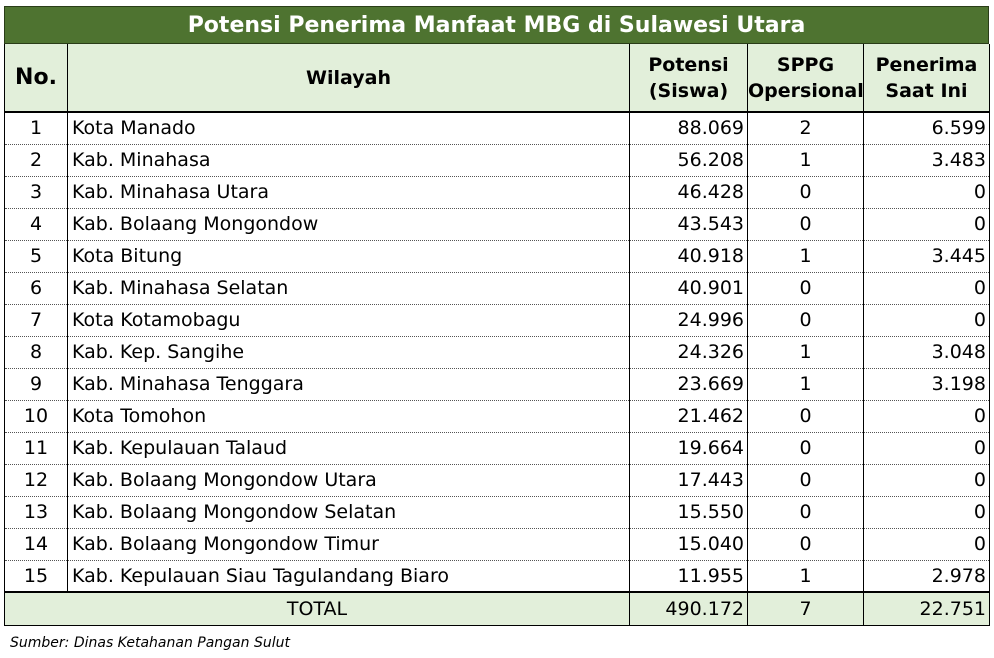 Image resolution: width=994 pixels, height=658 pixels. Describe the element at coordinates (317, 608) in the screenshot. I see `total-label: TOTAL` at that location.